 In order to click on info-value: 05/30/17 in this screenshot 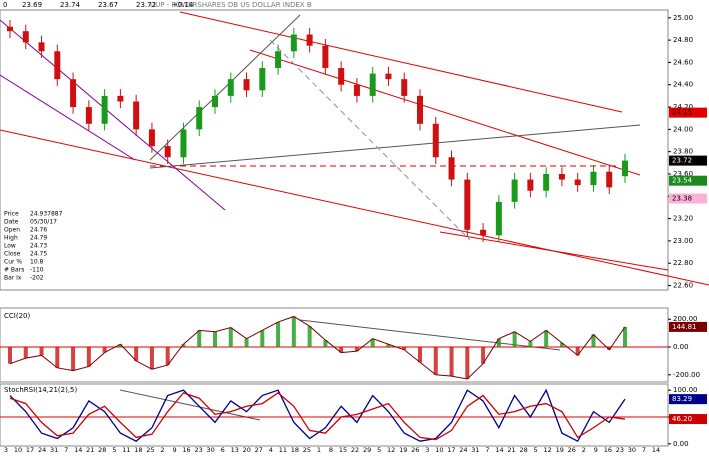, I will do `click(43, 222)`.